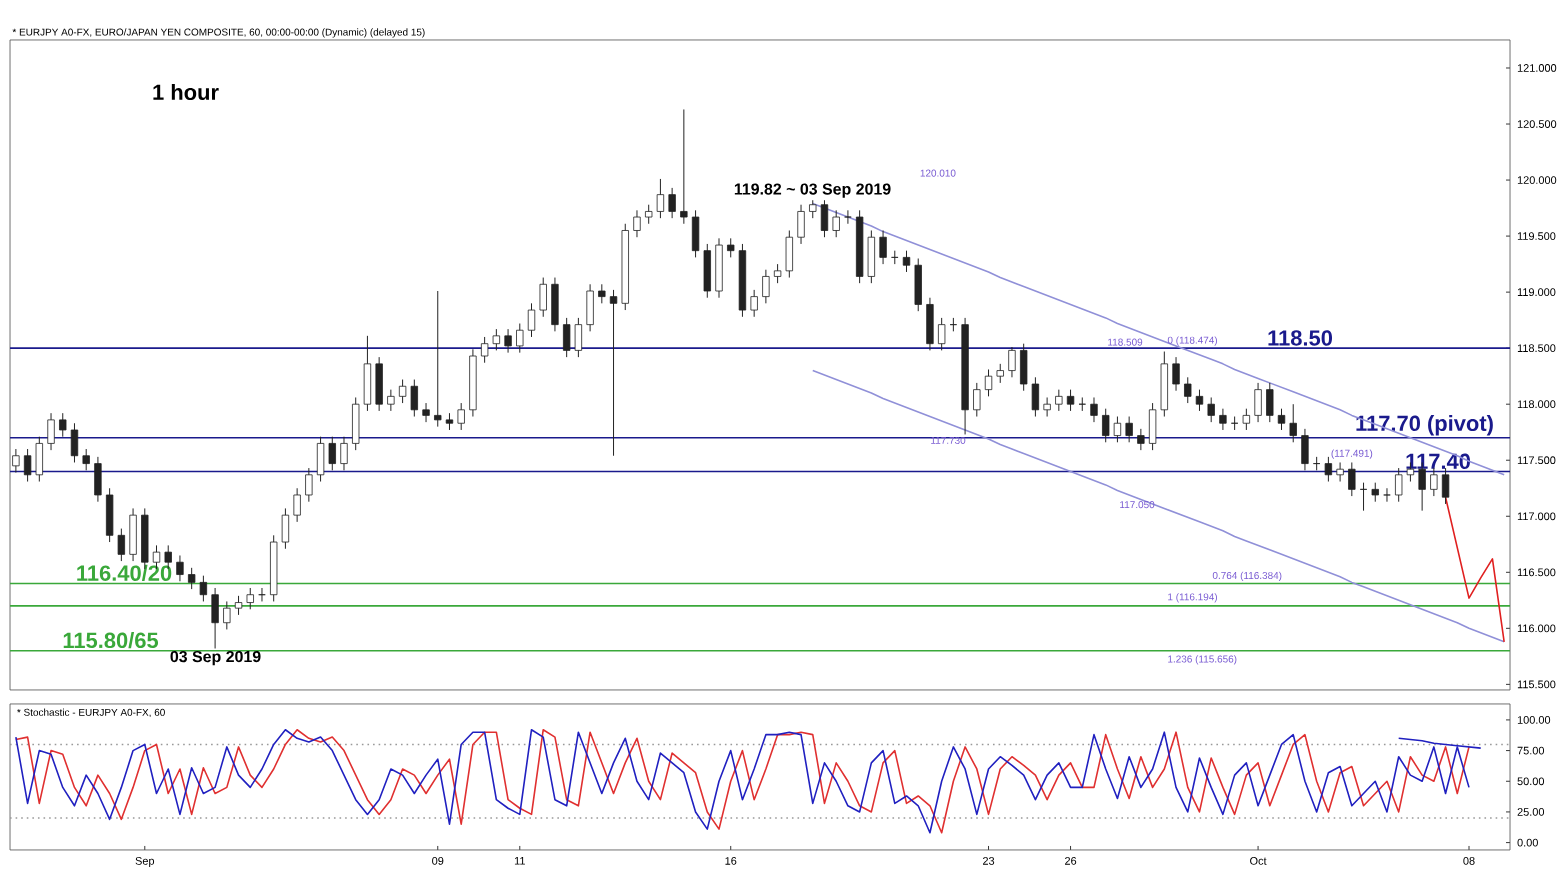  What do you see at coordinates (1424, 425) in the screenshot?
I see `ref-line-label: 117.70 (pivot)` at bounding box center [1424, 425].